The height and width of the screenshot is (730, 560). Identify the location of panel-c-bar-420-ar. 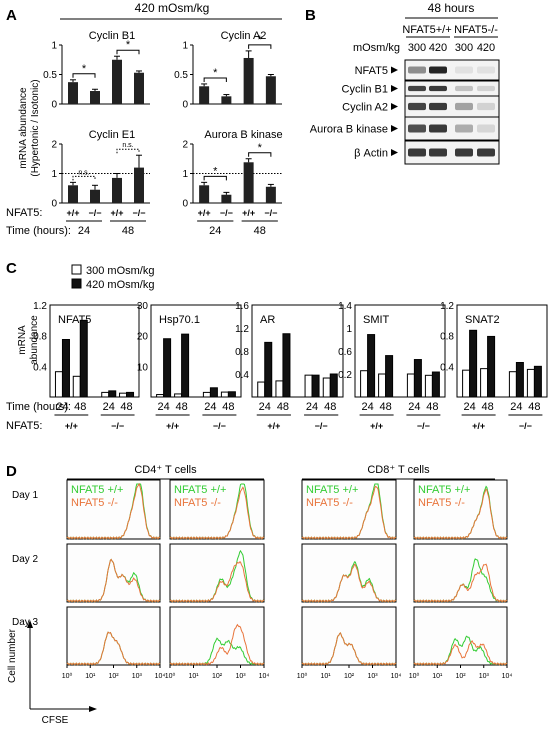
(286, 365).